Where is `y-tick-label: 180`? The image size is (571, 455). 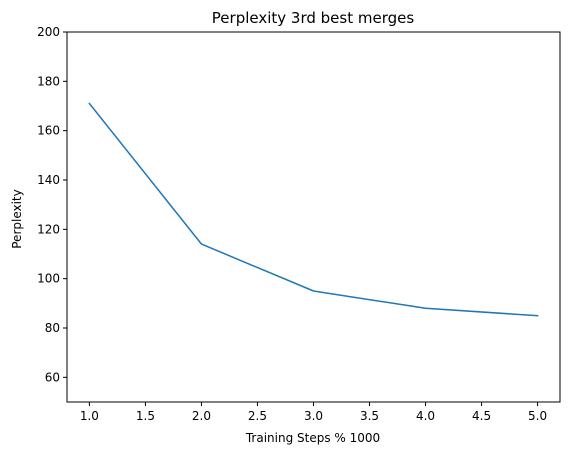
y-tick-label: 180 is located at coordinates (48, 81).